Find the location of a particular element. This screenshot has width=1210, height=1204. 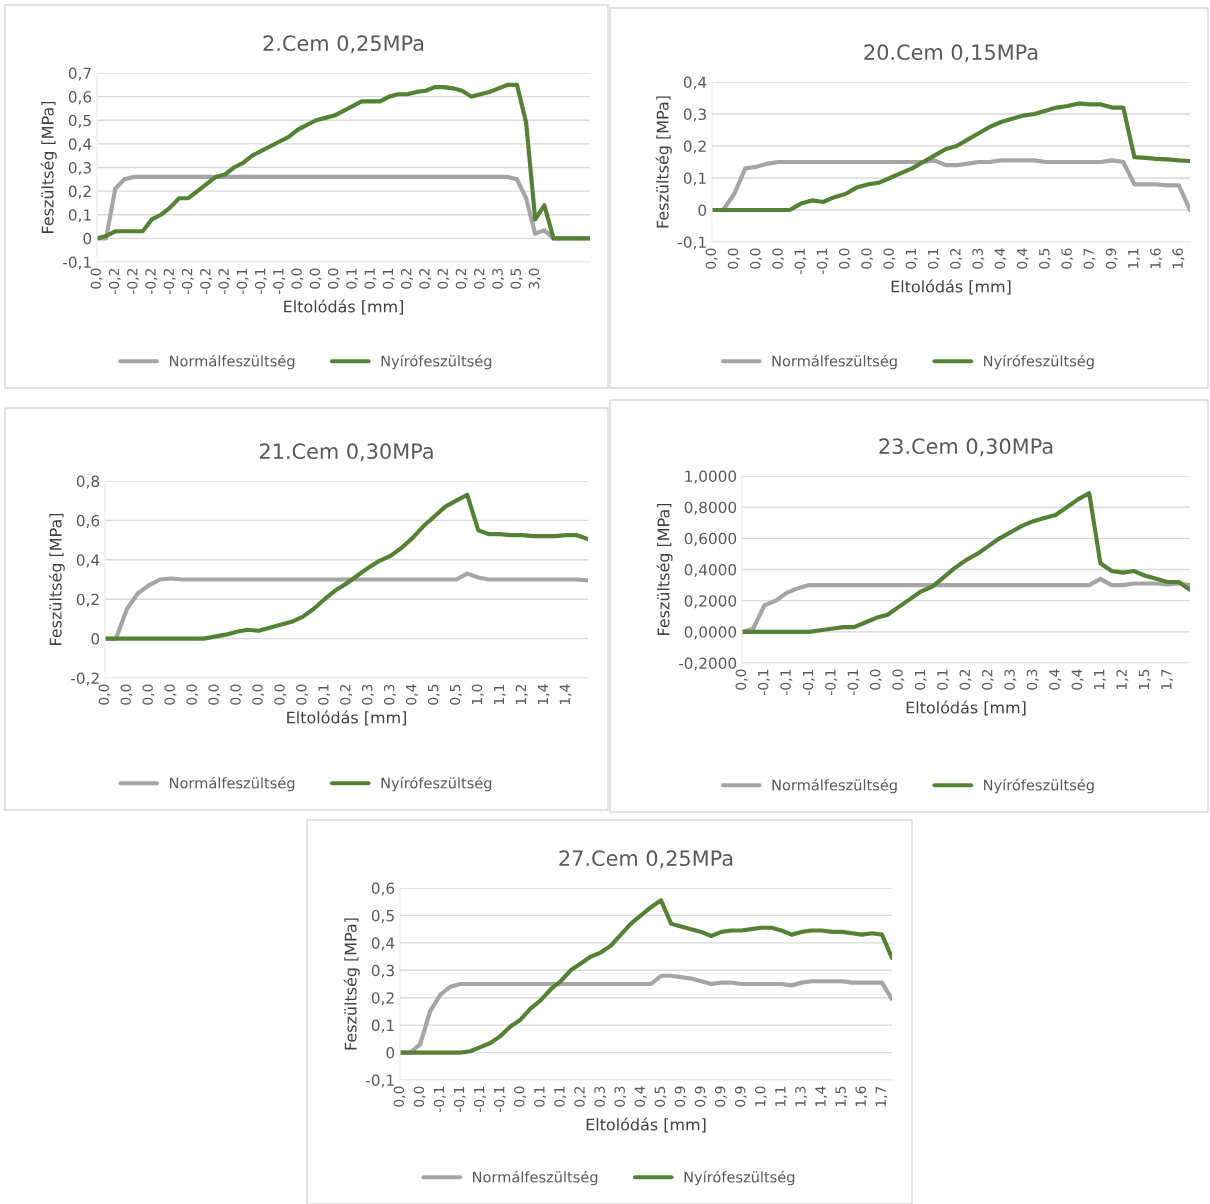

chart-title: 2.Cem 0,25MPa is located at coordinates (343, 44).